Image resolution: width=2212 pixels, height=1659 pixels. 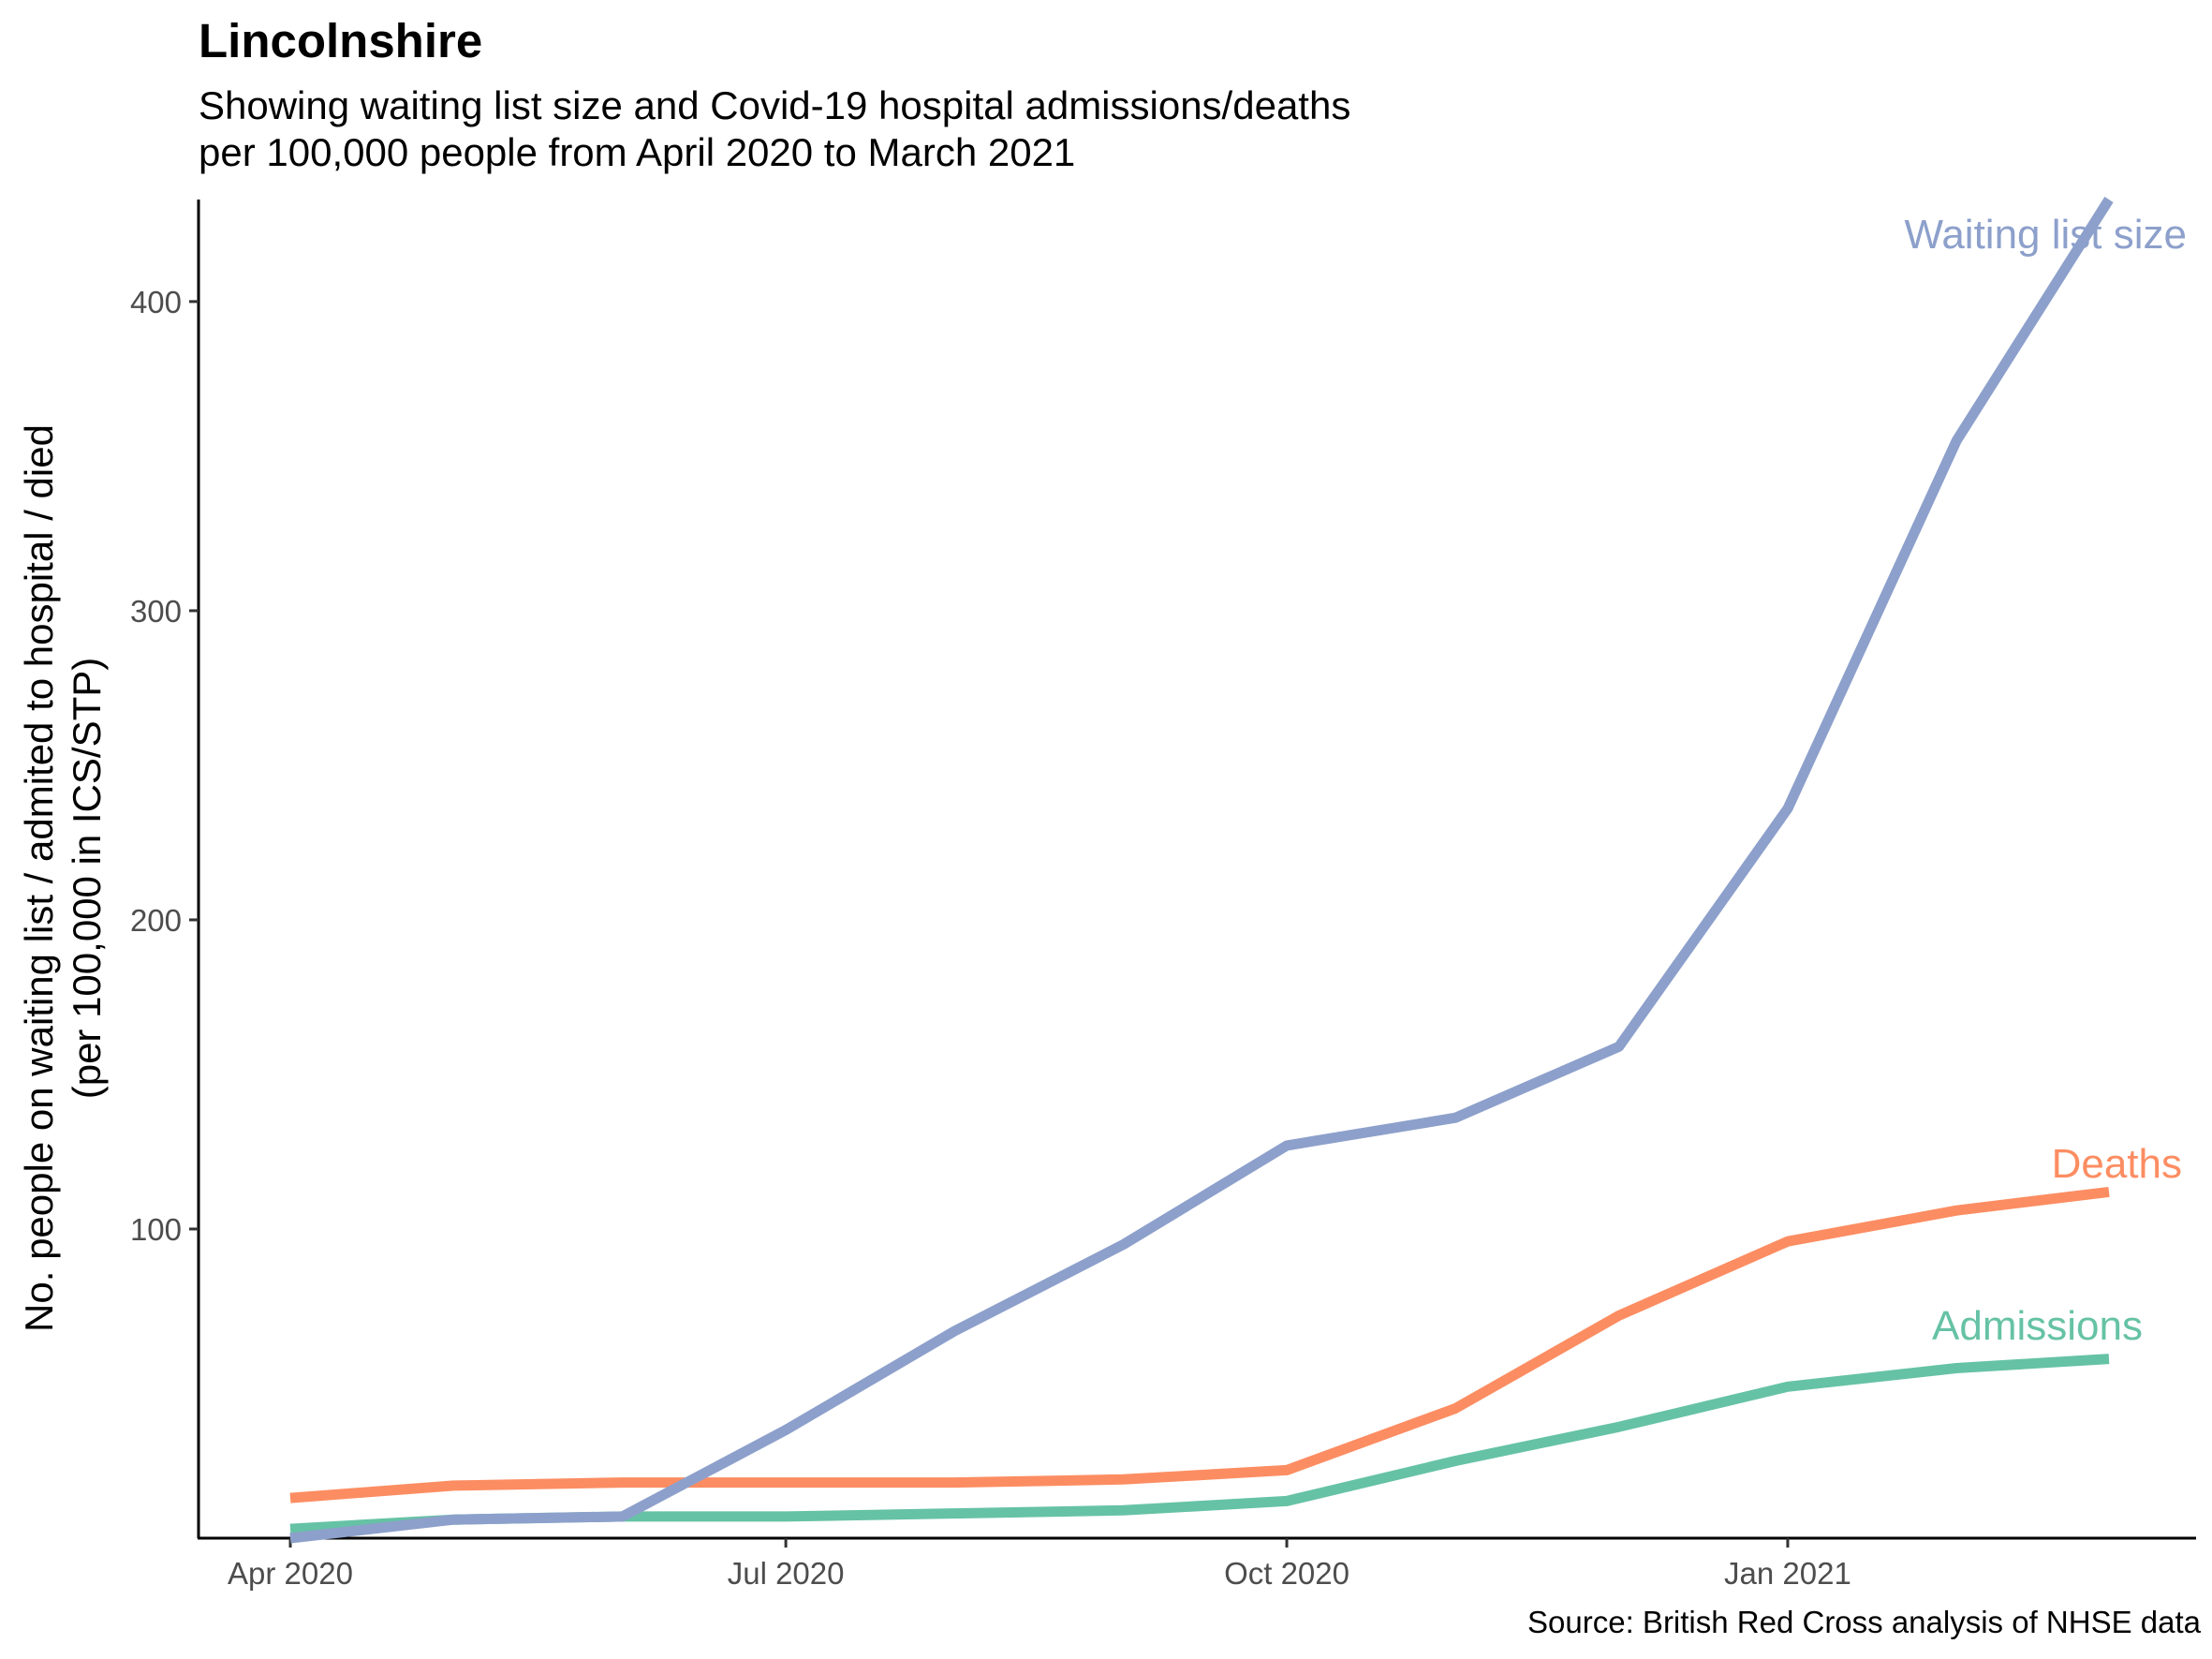 I want to click on series-label-admissions: Admissions, so click(x=2037, y=1326).